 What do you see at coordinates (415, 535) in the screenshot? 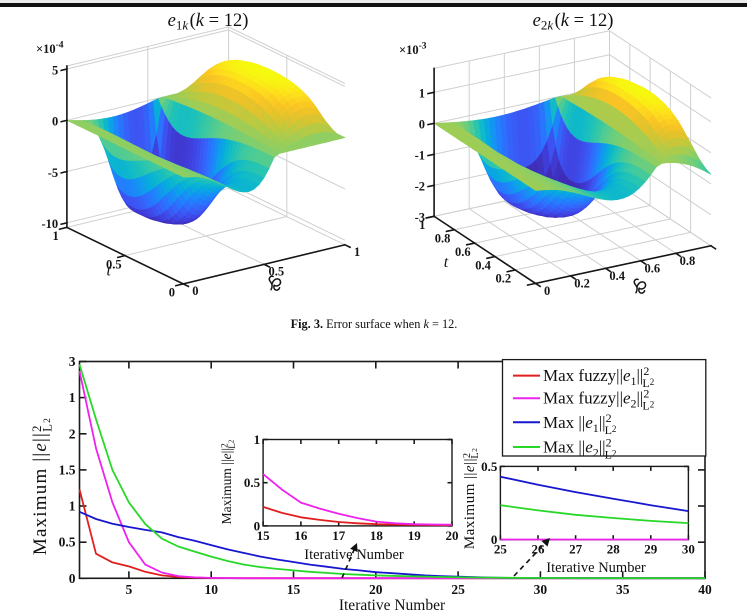
I see `svg-text: 19` at bounding box center [415, 535].